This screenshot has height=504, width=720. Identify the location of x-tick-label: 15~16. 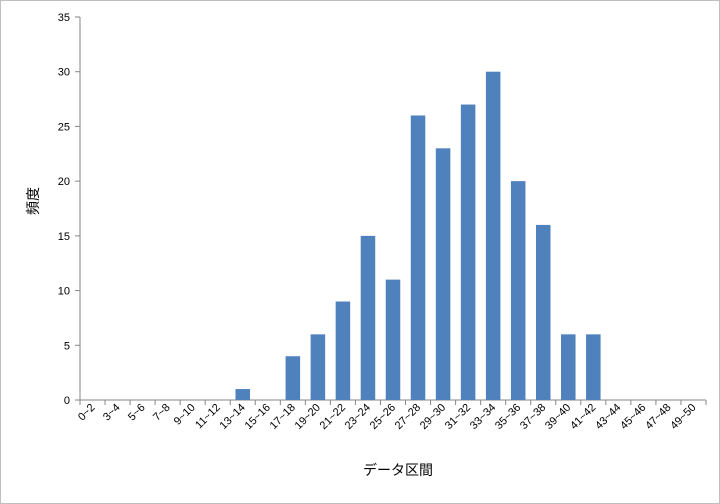
(258, 417).